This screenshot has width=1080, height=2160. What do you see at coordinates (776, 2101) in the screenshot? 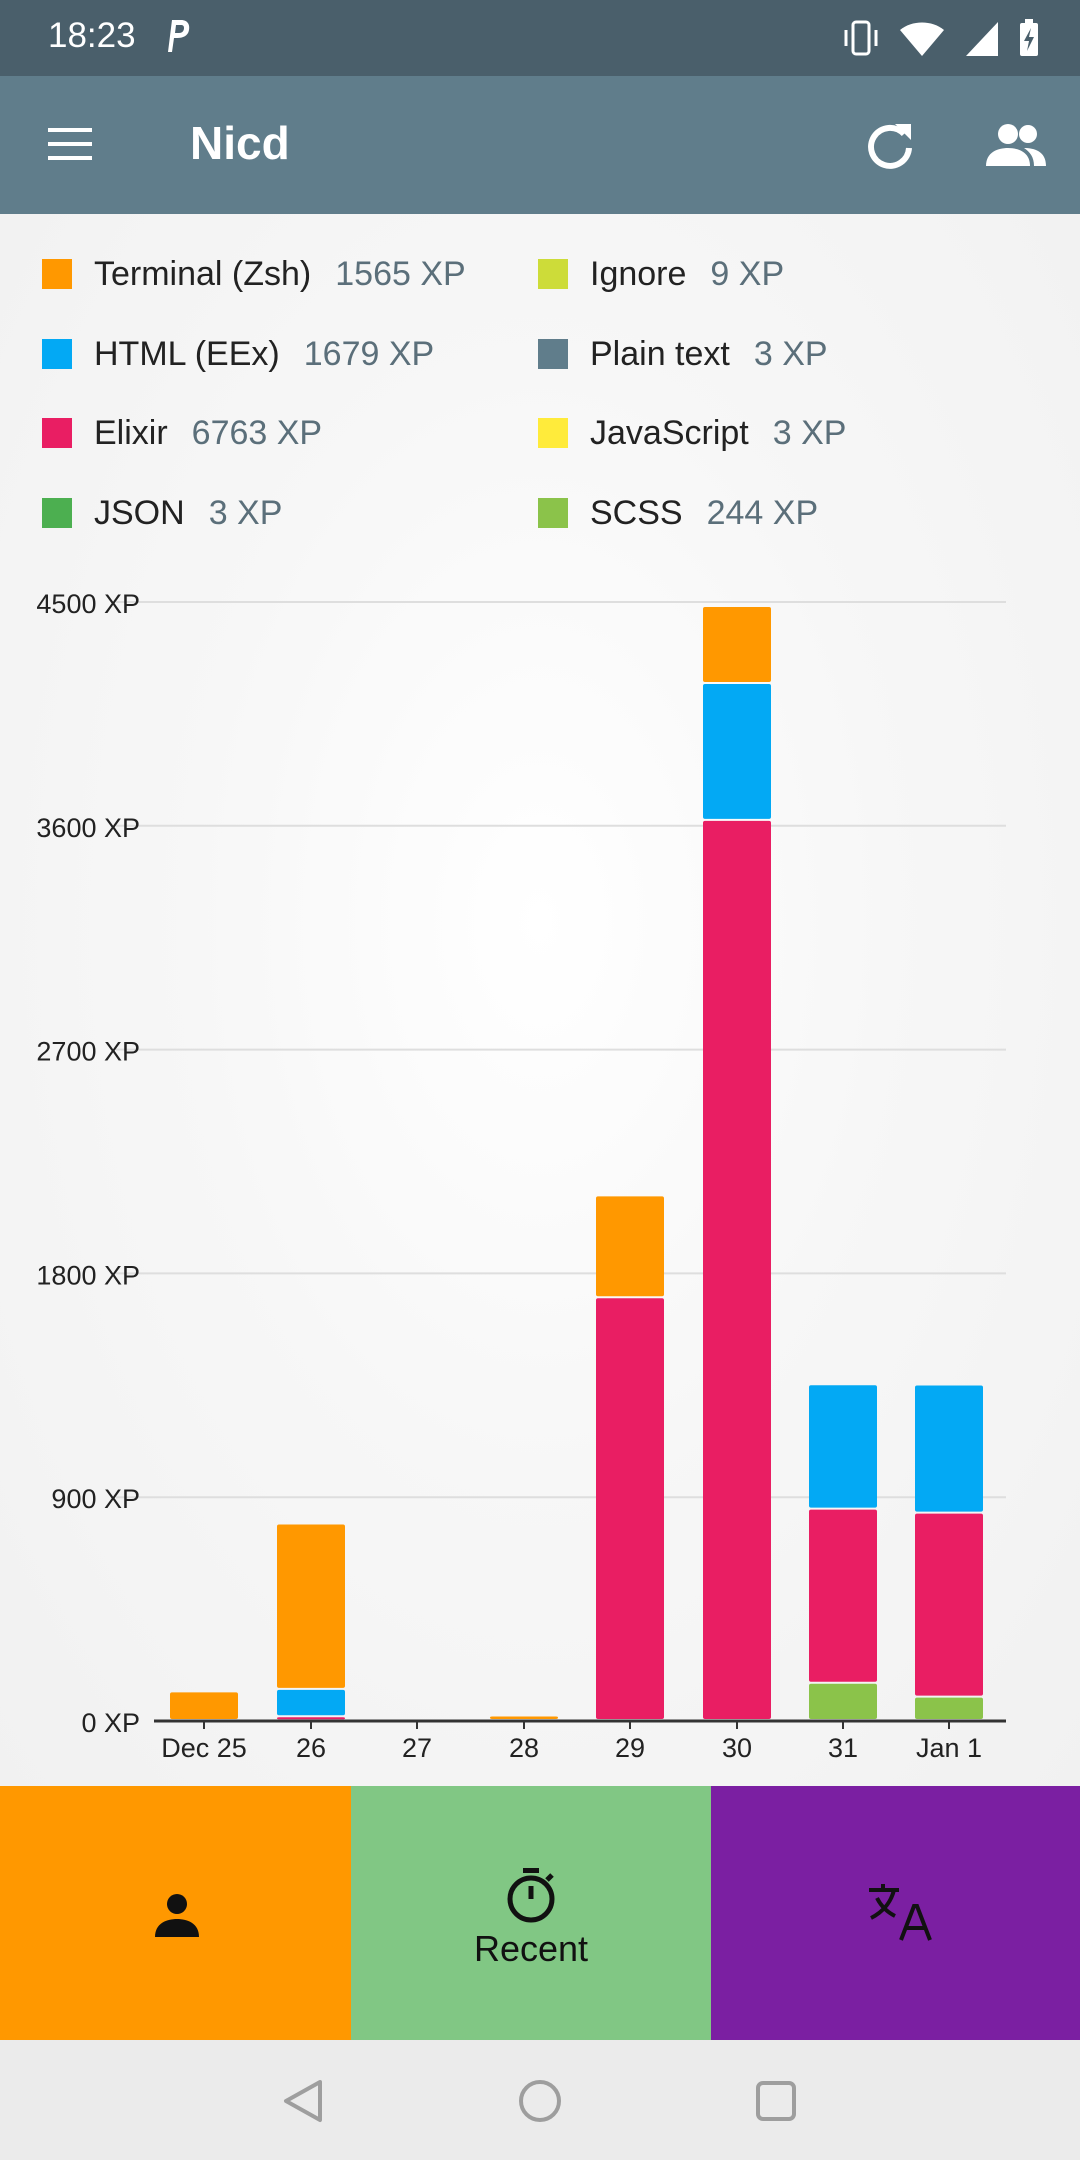
I see `recents-icon` at bounding box center [776, 2101].